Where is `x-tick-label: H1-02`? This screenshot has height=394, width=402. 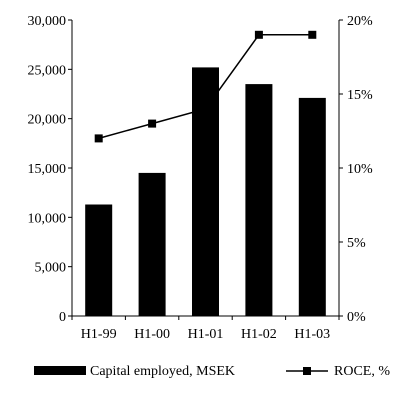 x-tick-label: H1-02 is located at coordinates (259, 334).